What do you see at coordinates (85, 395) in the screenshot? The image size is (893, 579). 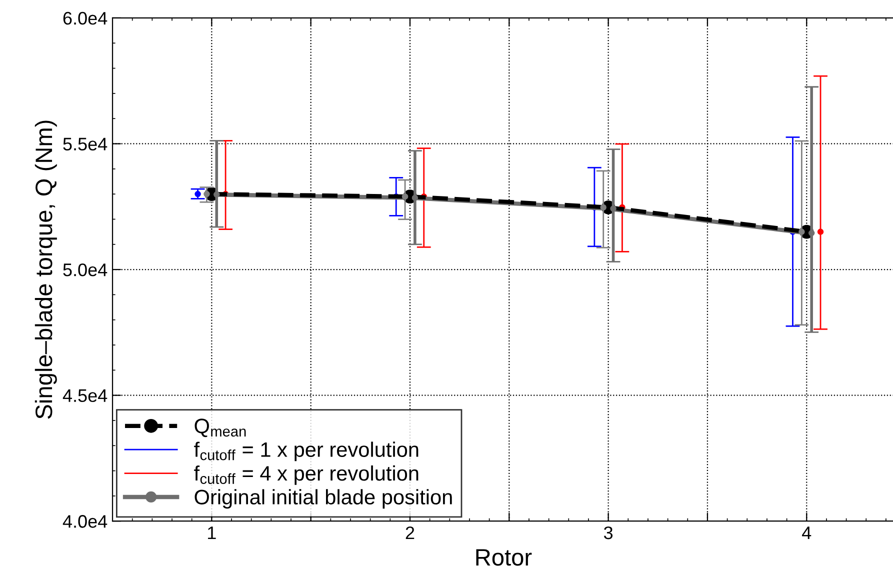 I see `y-tick-label: 4.5e4` at bounding box center [85, 395].